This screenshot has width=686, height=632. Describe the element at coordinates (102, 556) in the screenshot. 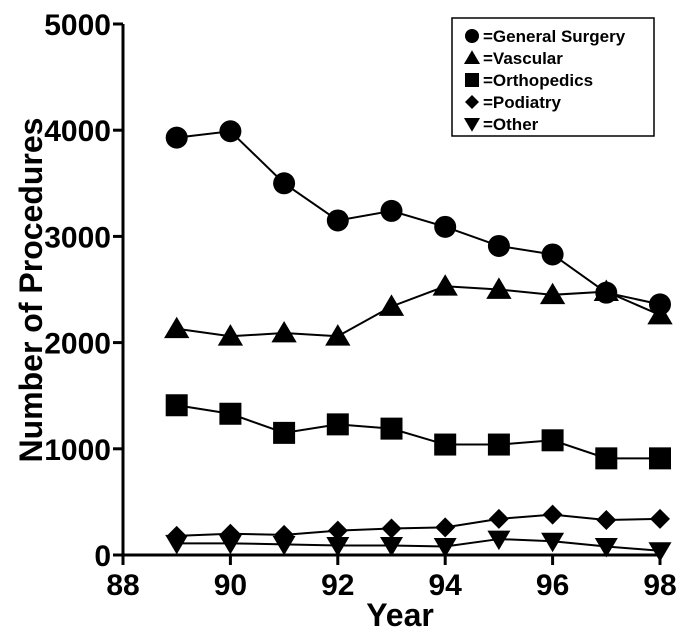

I see `y-tick-label: 0` at that location.